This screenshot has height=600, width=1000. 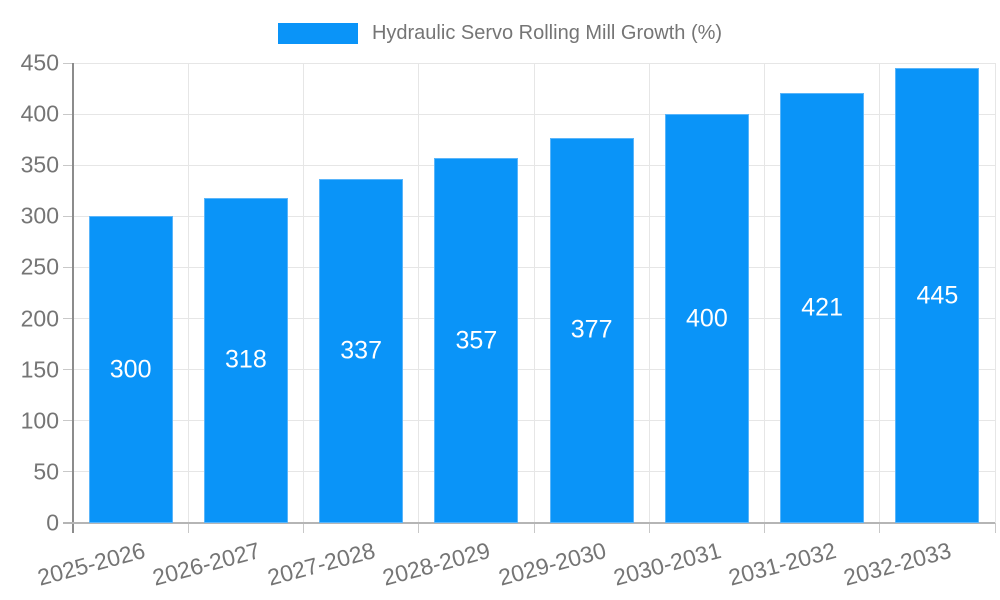 I want to click on y-tick-label: 350, so click(x=39, y=164).